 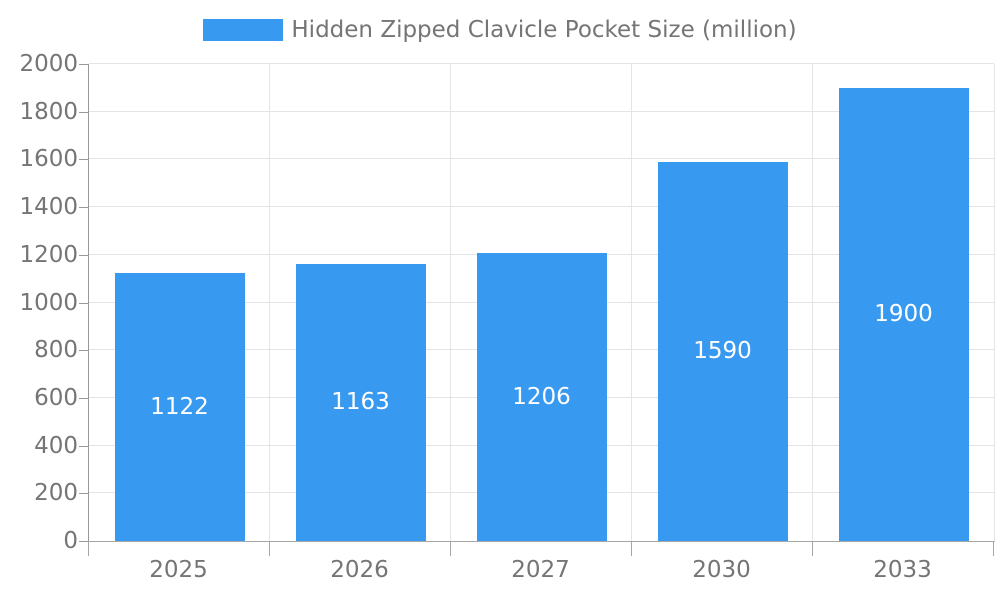 I want to click on y-axis-tick-label: 0, so click(x=70, y=541).